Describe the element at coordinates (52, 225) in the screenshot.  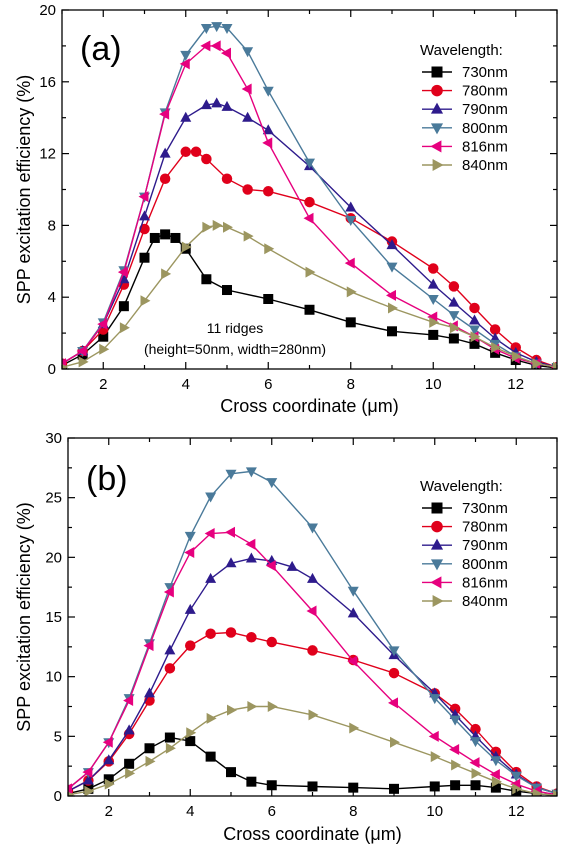
I see `y-tick-label: 8` at that location.